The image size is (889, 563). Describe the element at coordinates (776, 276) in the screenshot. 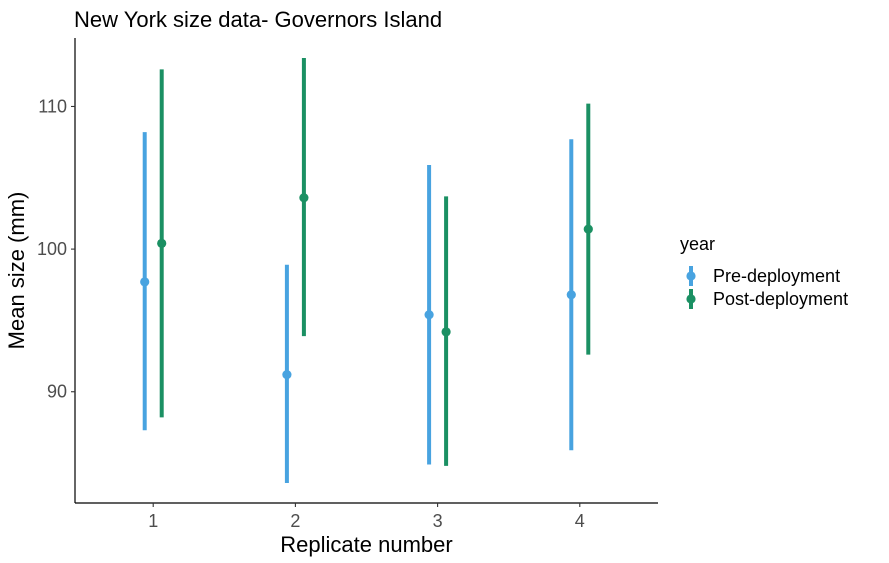

I see `legend-label: Pre-deployment` at that location.